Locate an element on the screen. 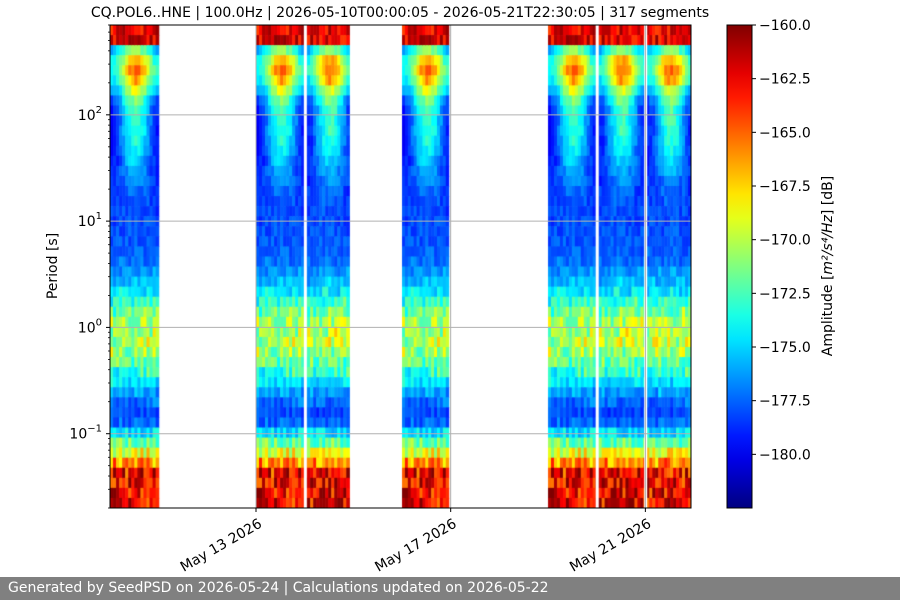 This screenshot has height=600, width=900. colorbar-tick-label: −165.0 is located at coordinates (785, 133).